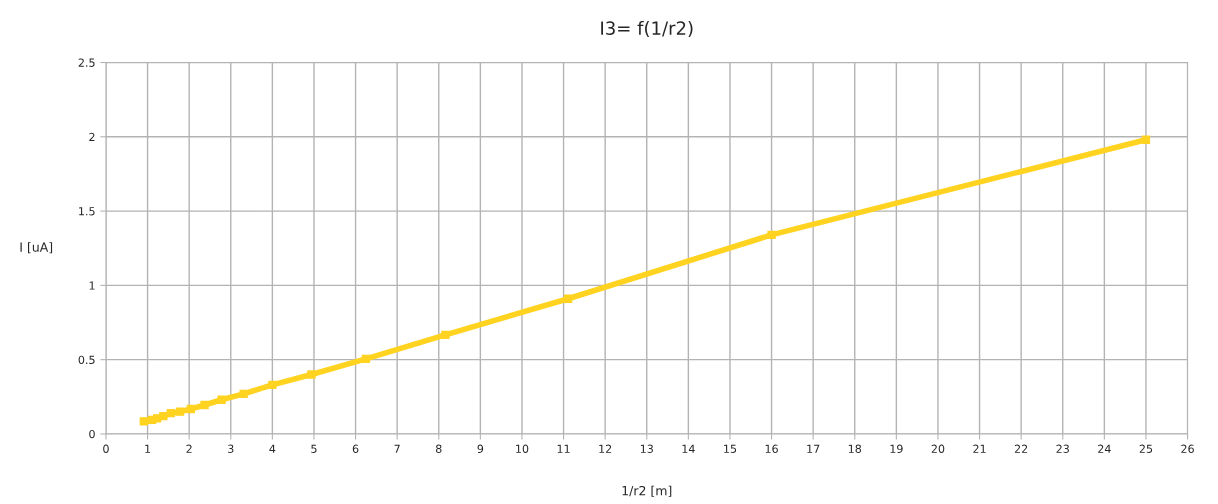 The image size is (1218, 504). I want to click on x-tick-label: 23, so click(1062, 448).